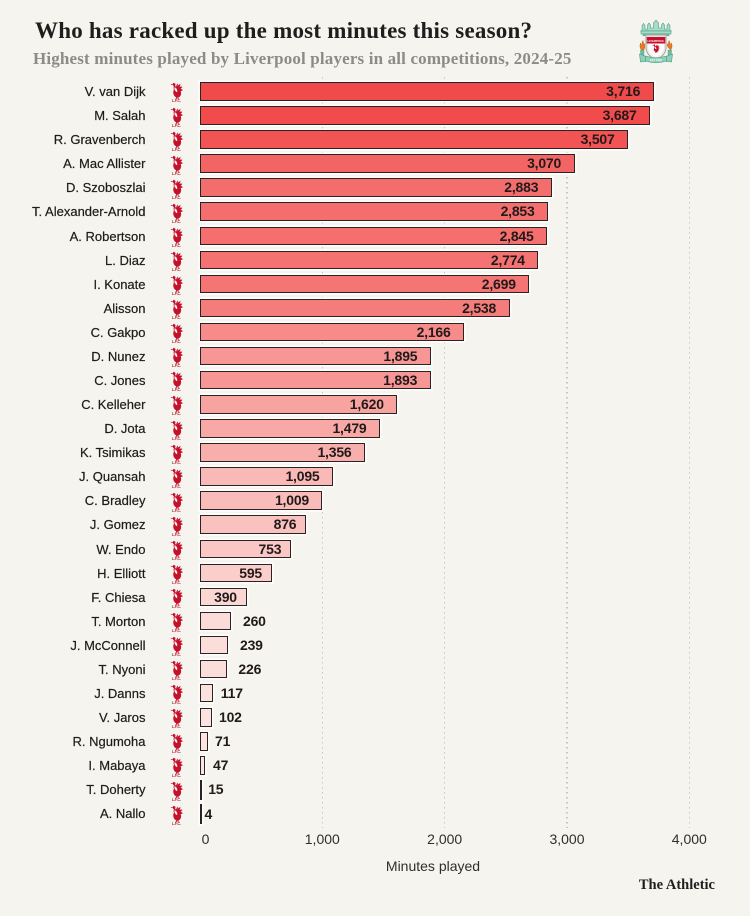 The height and width of the screenshot is (916, 750). Describe the element at coordinates (656, 41) in the screenshot. I see `svg-text: LIVERPOOL` at that location.